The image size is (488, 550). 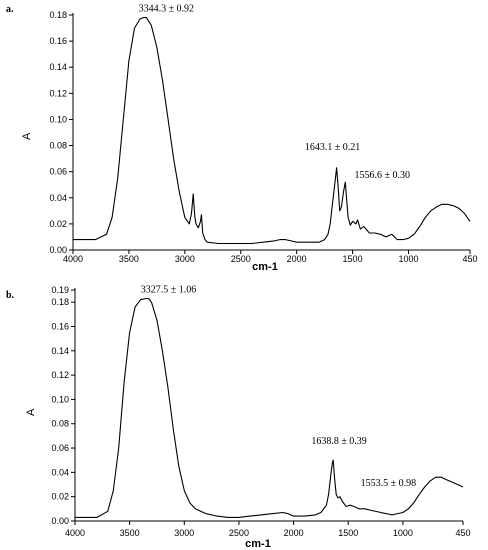 I want to click on peak-annotation: 3327.5 ± 1.06, so click(x=169, y=290).